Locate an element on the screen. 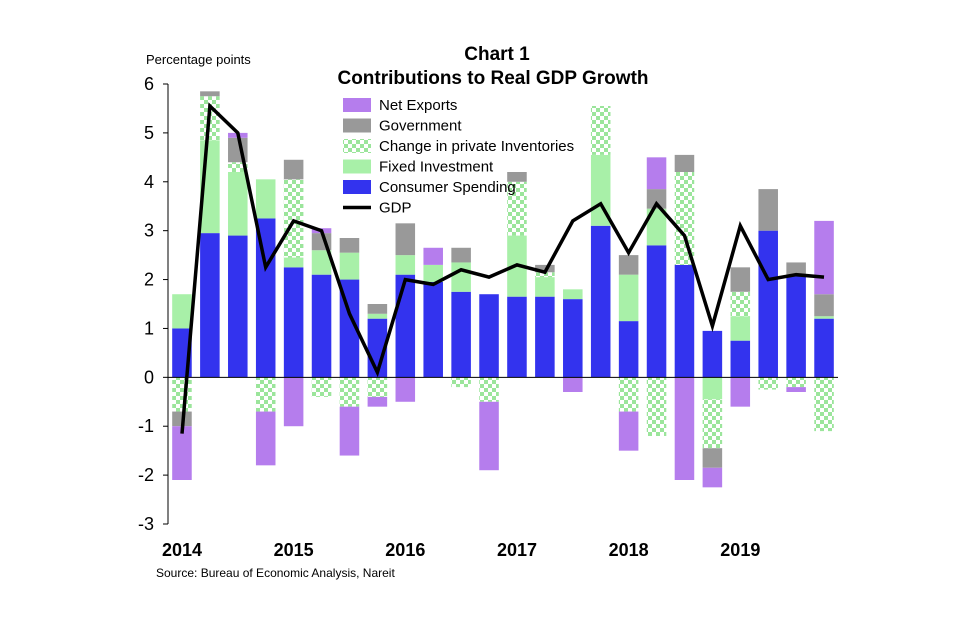 Image resolution: width=980 pixels, height=625 pixels. x-tick-label: 2019 is located at coordinates (740, 550).